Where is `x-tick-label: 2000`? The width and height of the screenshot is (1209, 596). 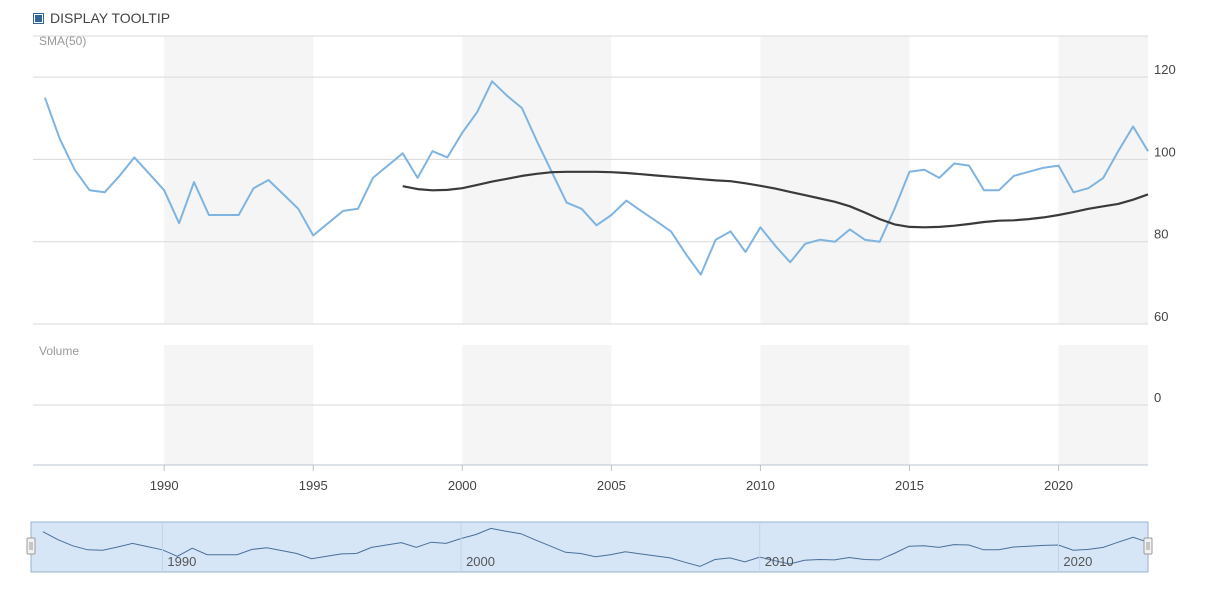 x-tick-label: 2000 is located at coordinates (462, 485).